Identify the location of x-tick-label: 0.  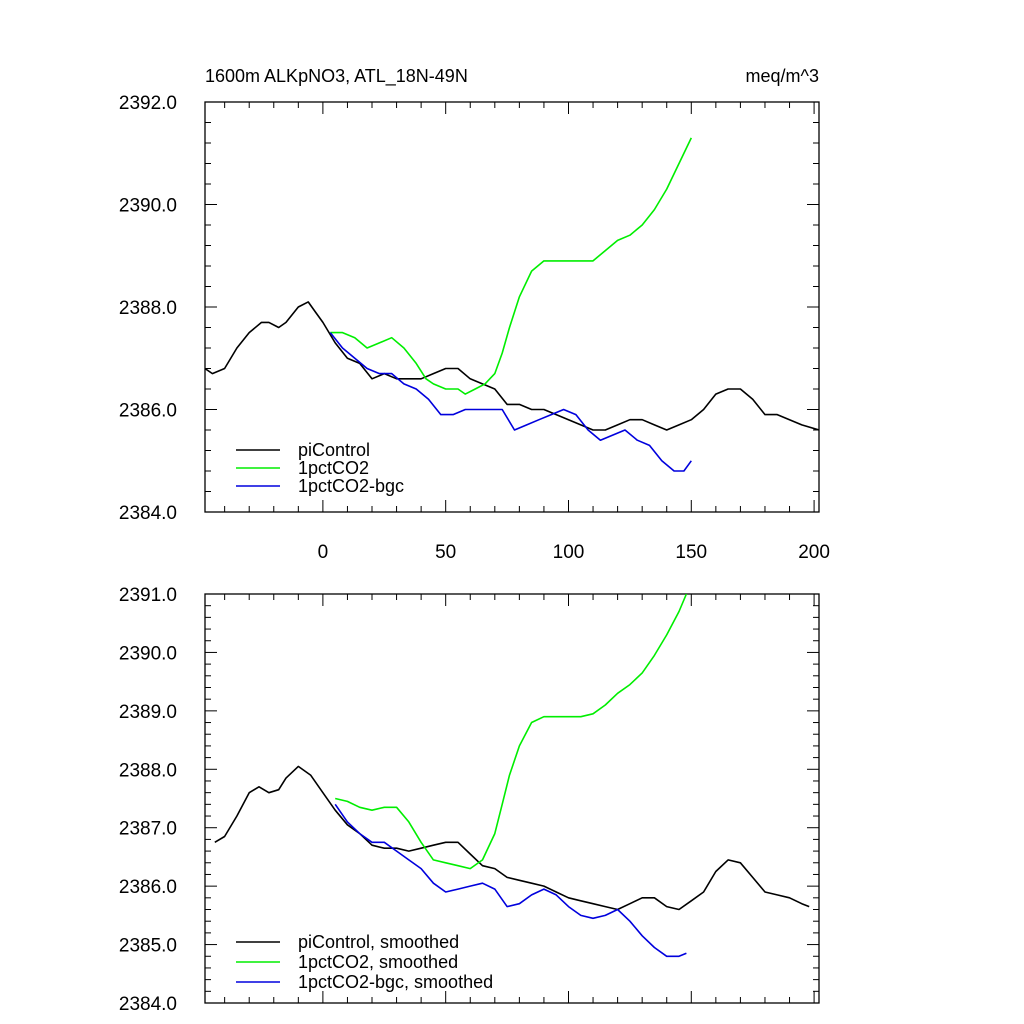
(323, 552).